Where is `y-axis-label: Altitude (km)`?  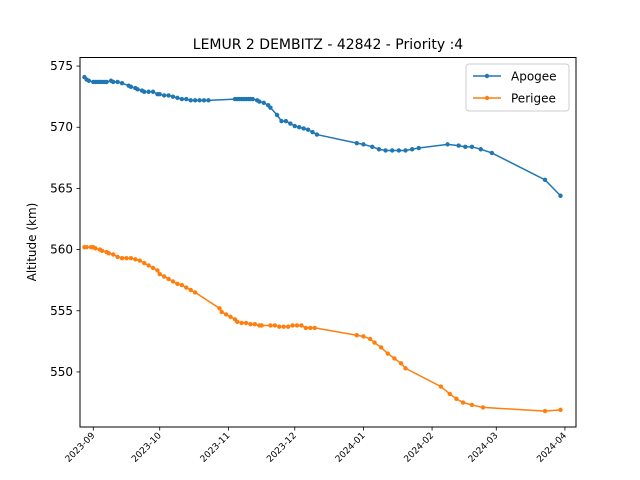
y-axis-label: Altitude (km) is located at coordinates (32, 242).